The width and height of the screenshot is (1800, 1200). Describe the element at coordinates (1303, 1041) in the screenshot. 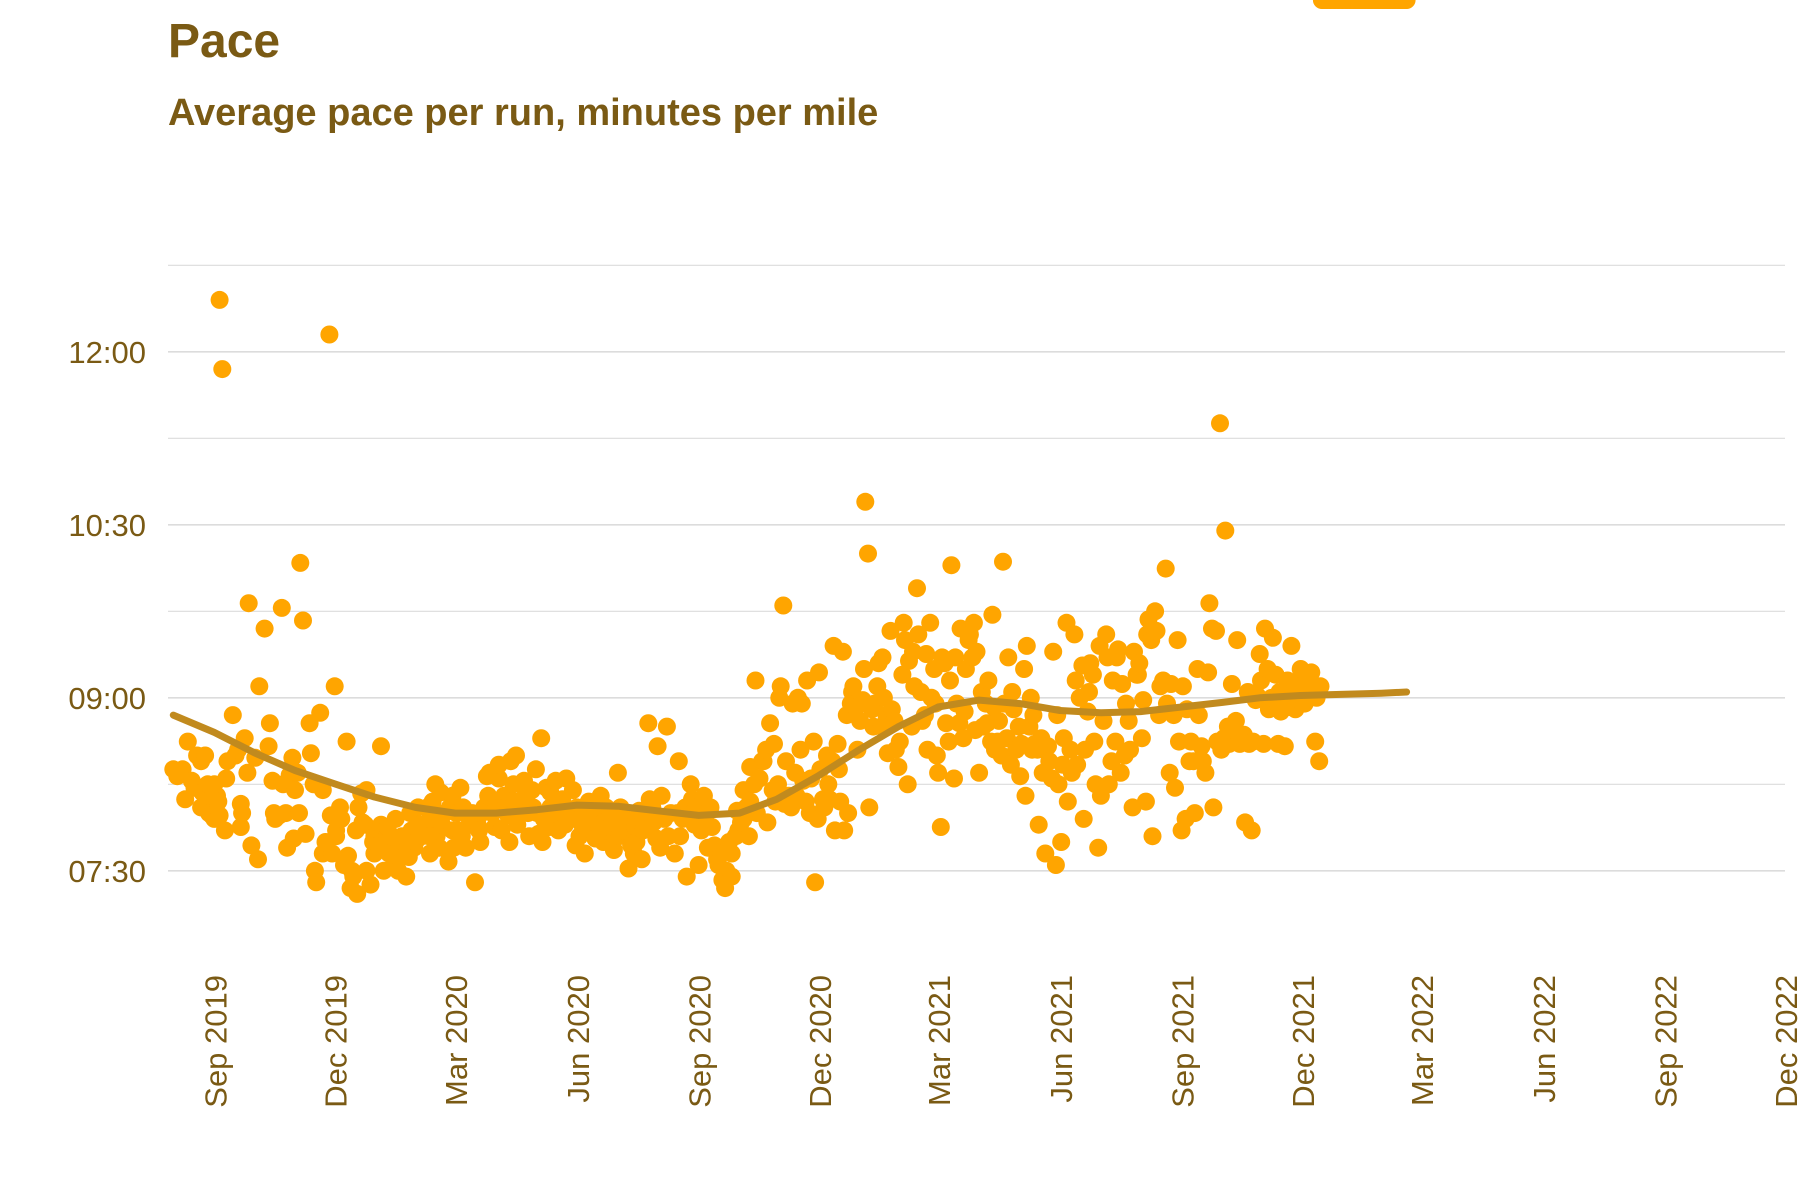

I see `x-tick-label: Dec 2021` at that location.